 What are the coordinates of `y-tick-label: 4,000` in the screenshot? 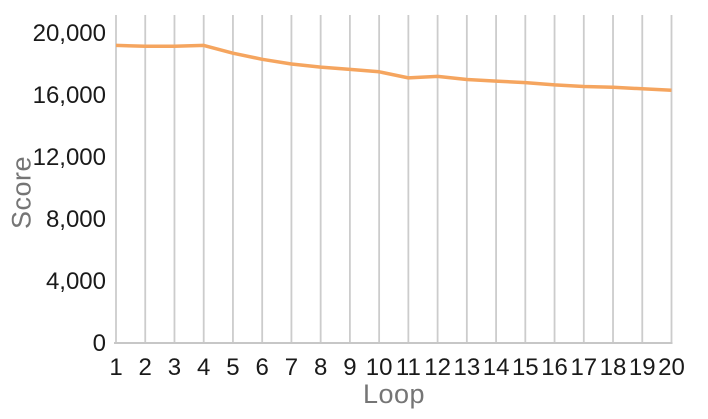 It's located at (76, 281).